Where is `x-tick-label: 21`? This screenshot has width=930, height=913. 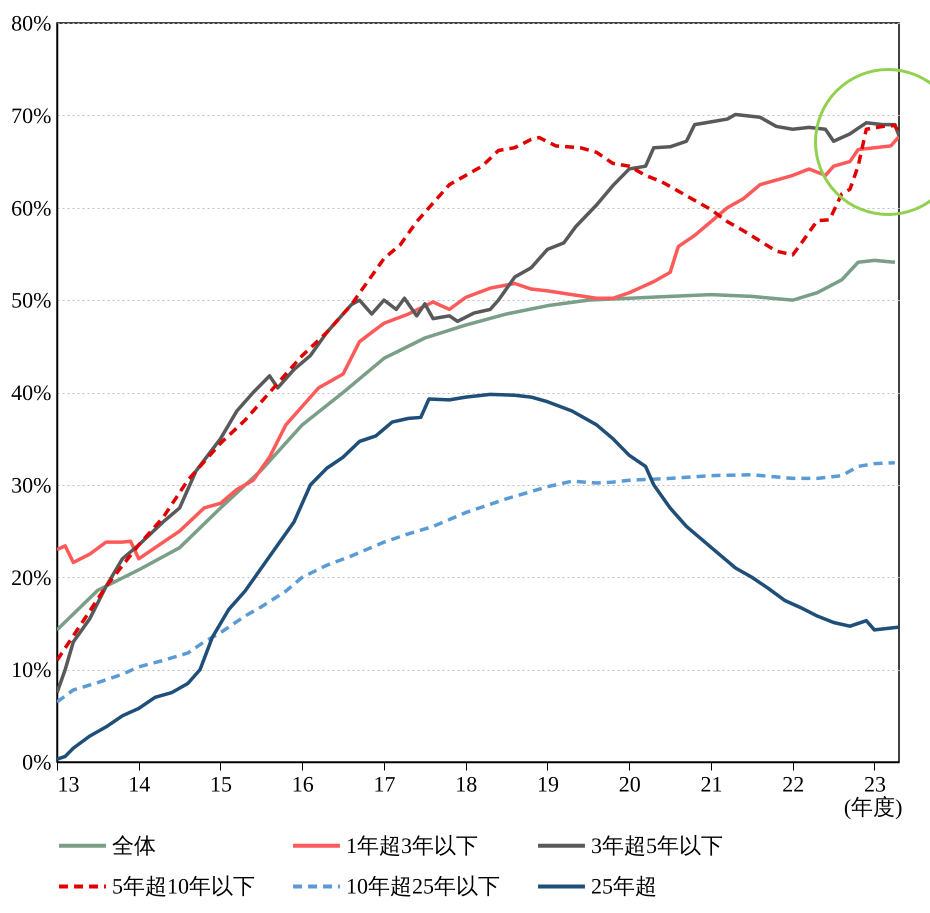 x-tick-label: 21 is located at coordinates (711, 784).